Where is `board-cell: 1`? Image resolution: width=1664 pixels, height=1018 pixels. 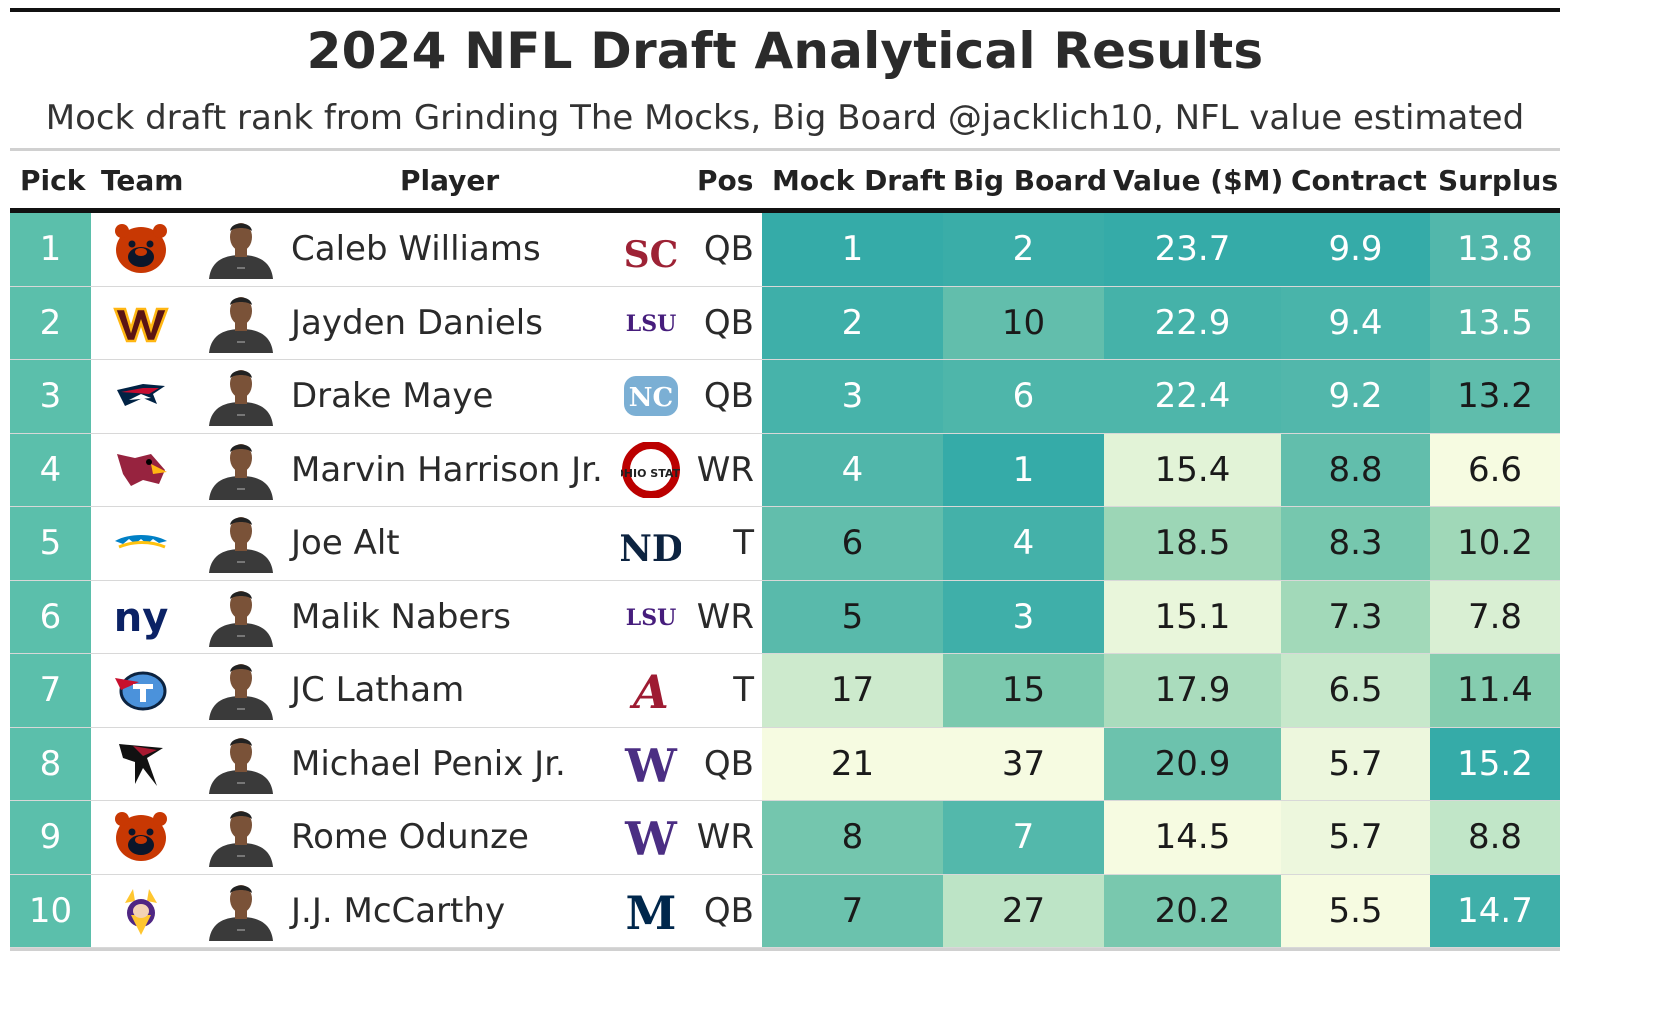 board-cell: 1 is located at coordinates (1023, 469).